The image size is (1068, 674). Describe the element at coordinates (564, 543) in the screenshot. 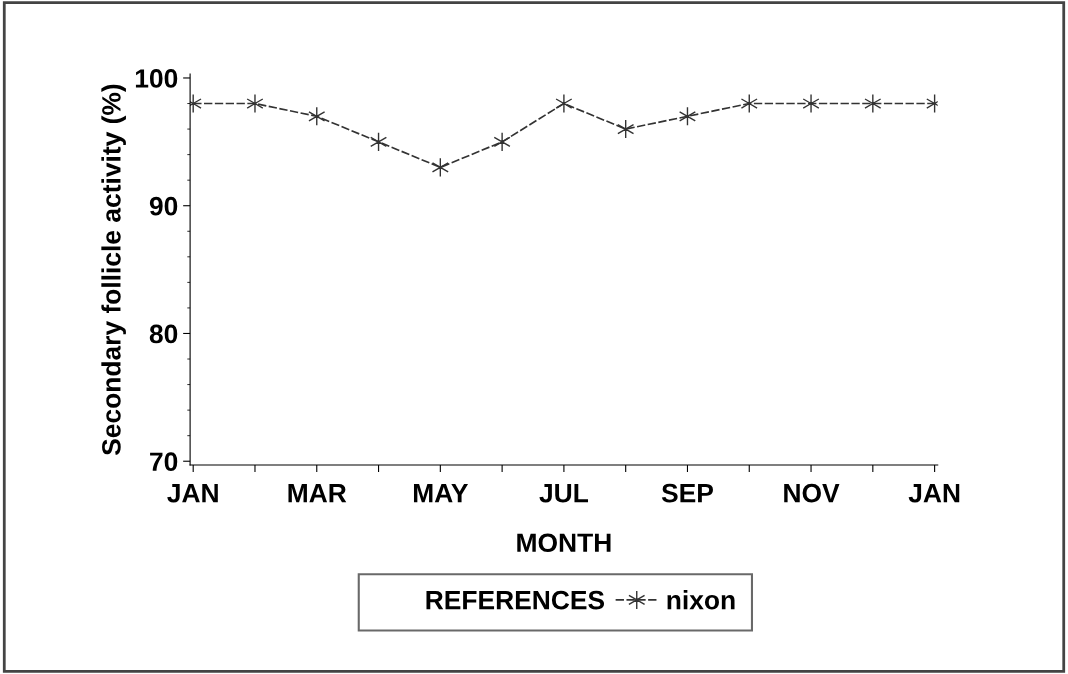

I see `x-axis-title: MONTH` at that location.